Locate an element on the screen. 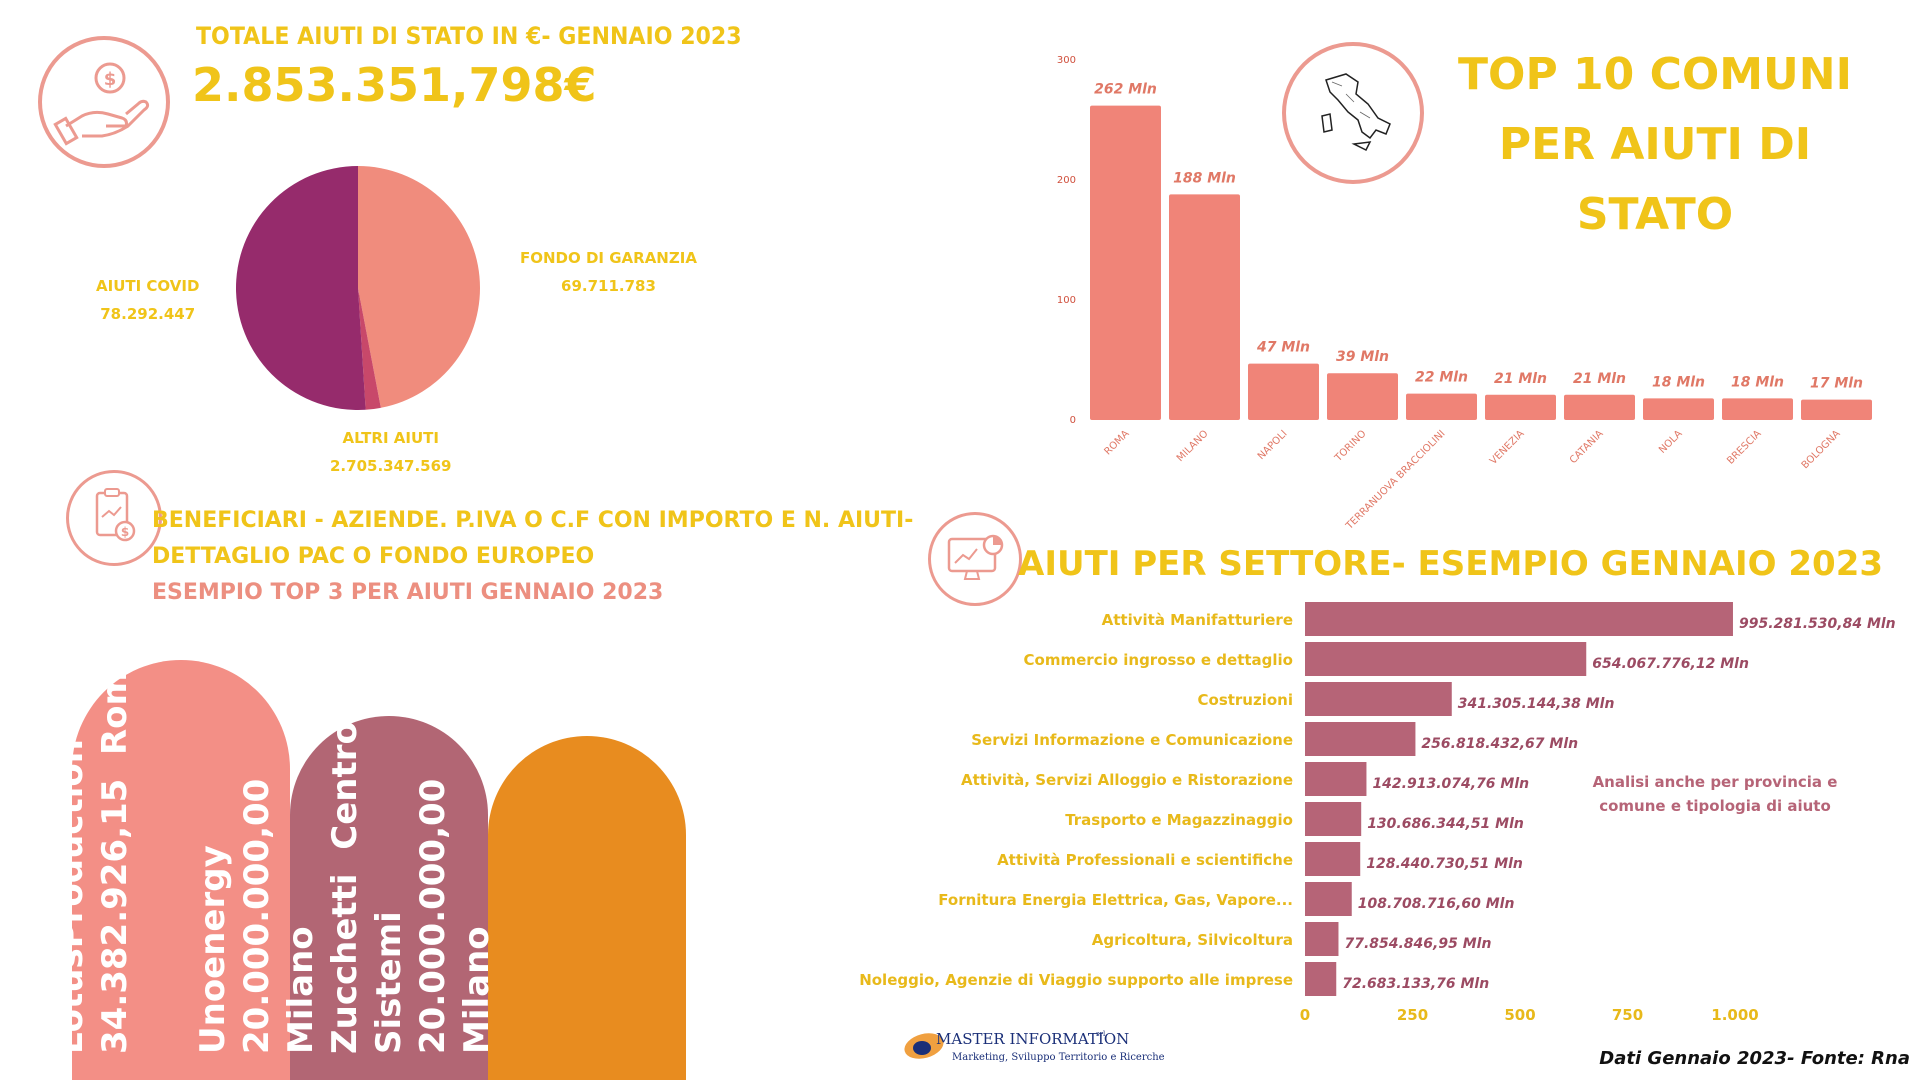 Image resolution: width=1920 pixels, height=1080 pixels. pie-label-covid-name: AIUTI COVID is located at coordinates (148, 286).